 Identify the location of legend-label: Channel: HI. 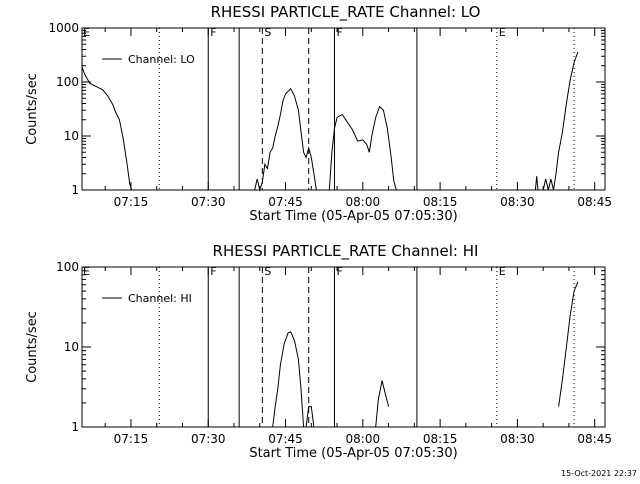
(160, 298).